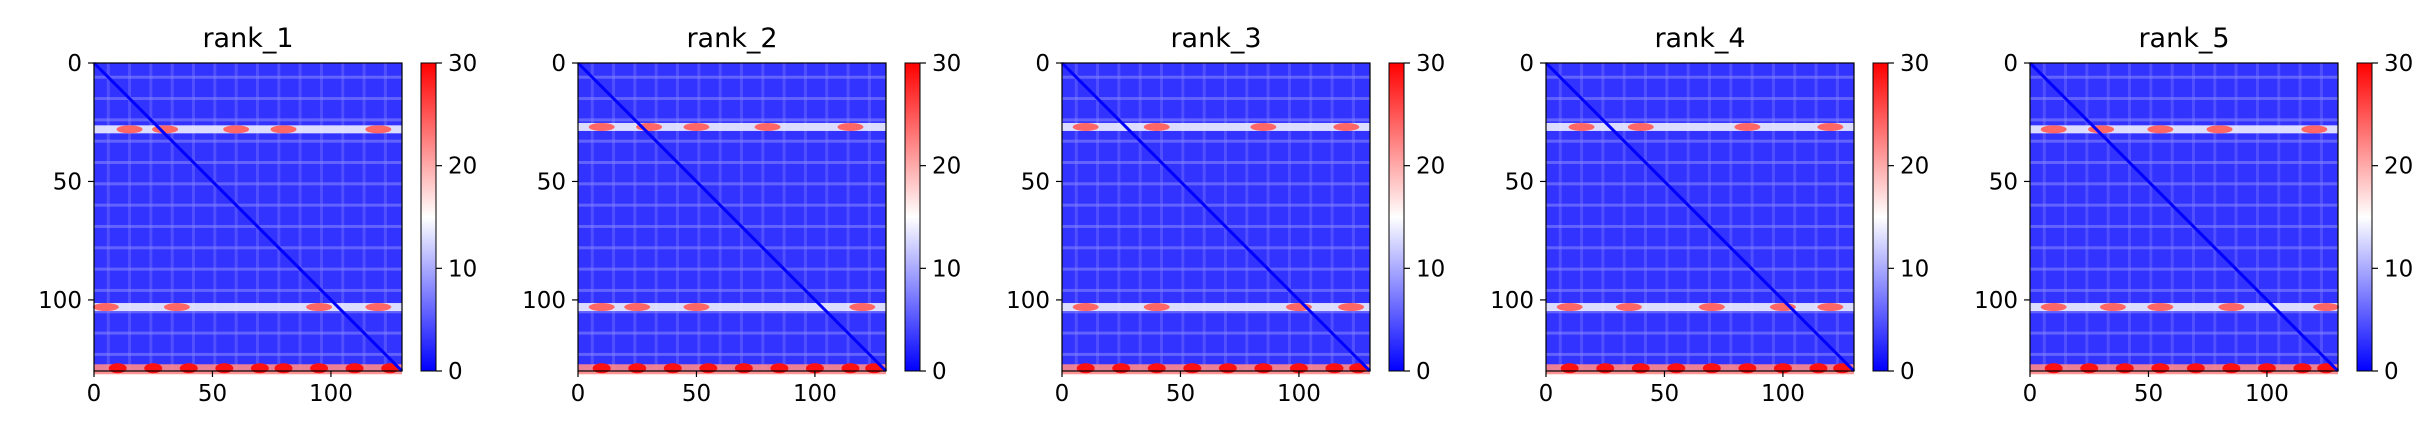  What do you see at coordinates (946, 269) in the screenshot?
I see `colorbar-tick-label: 10` at bounding box center [946, 269].